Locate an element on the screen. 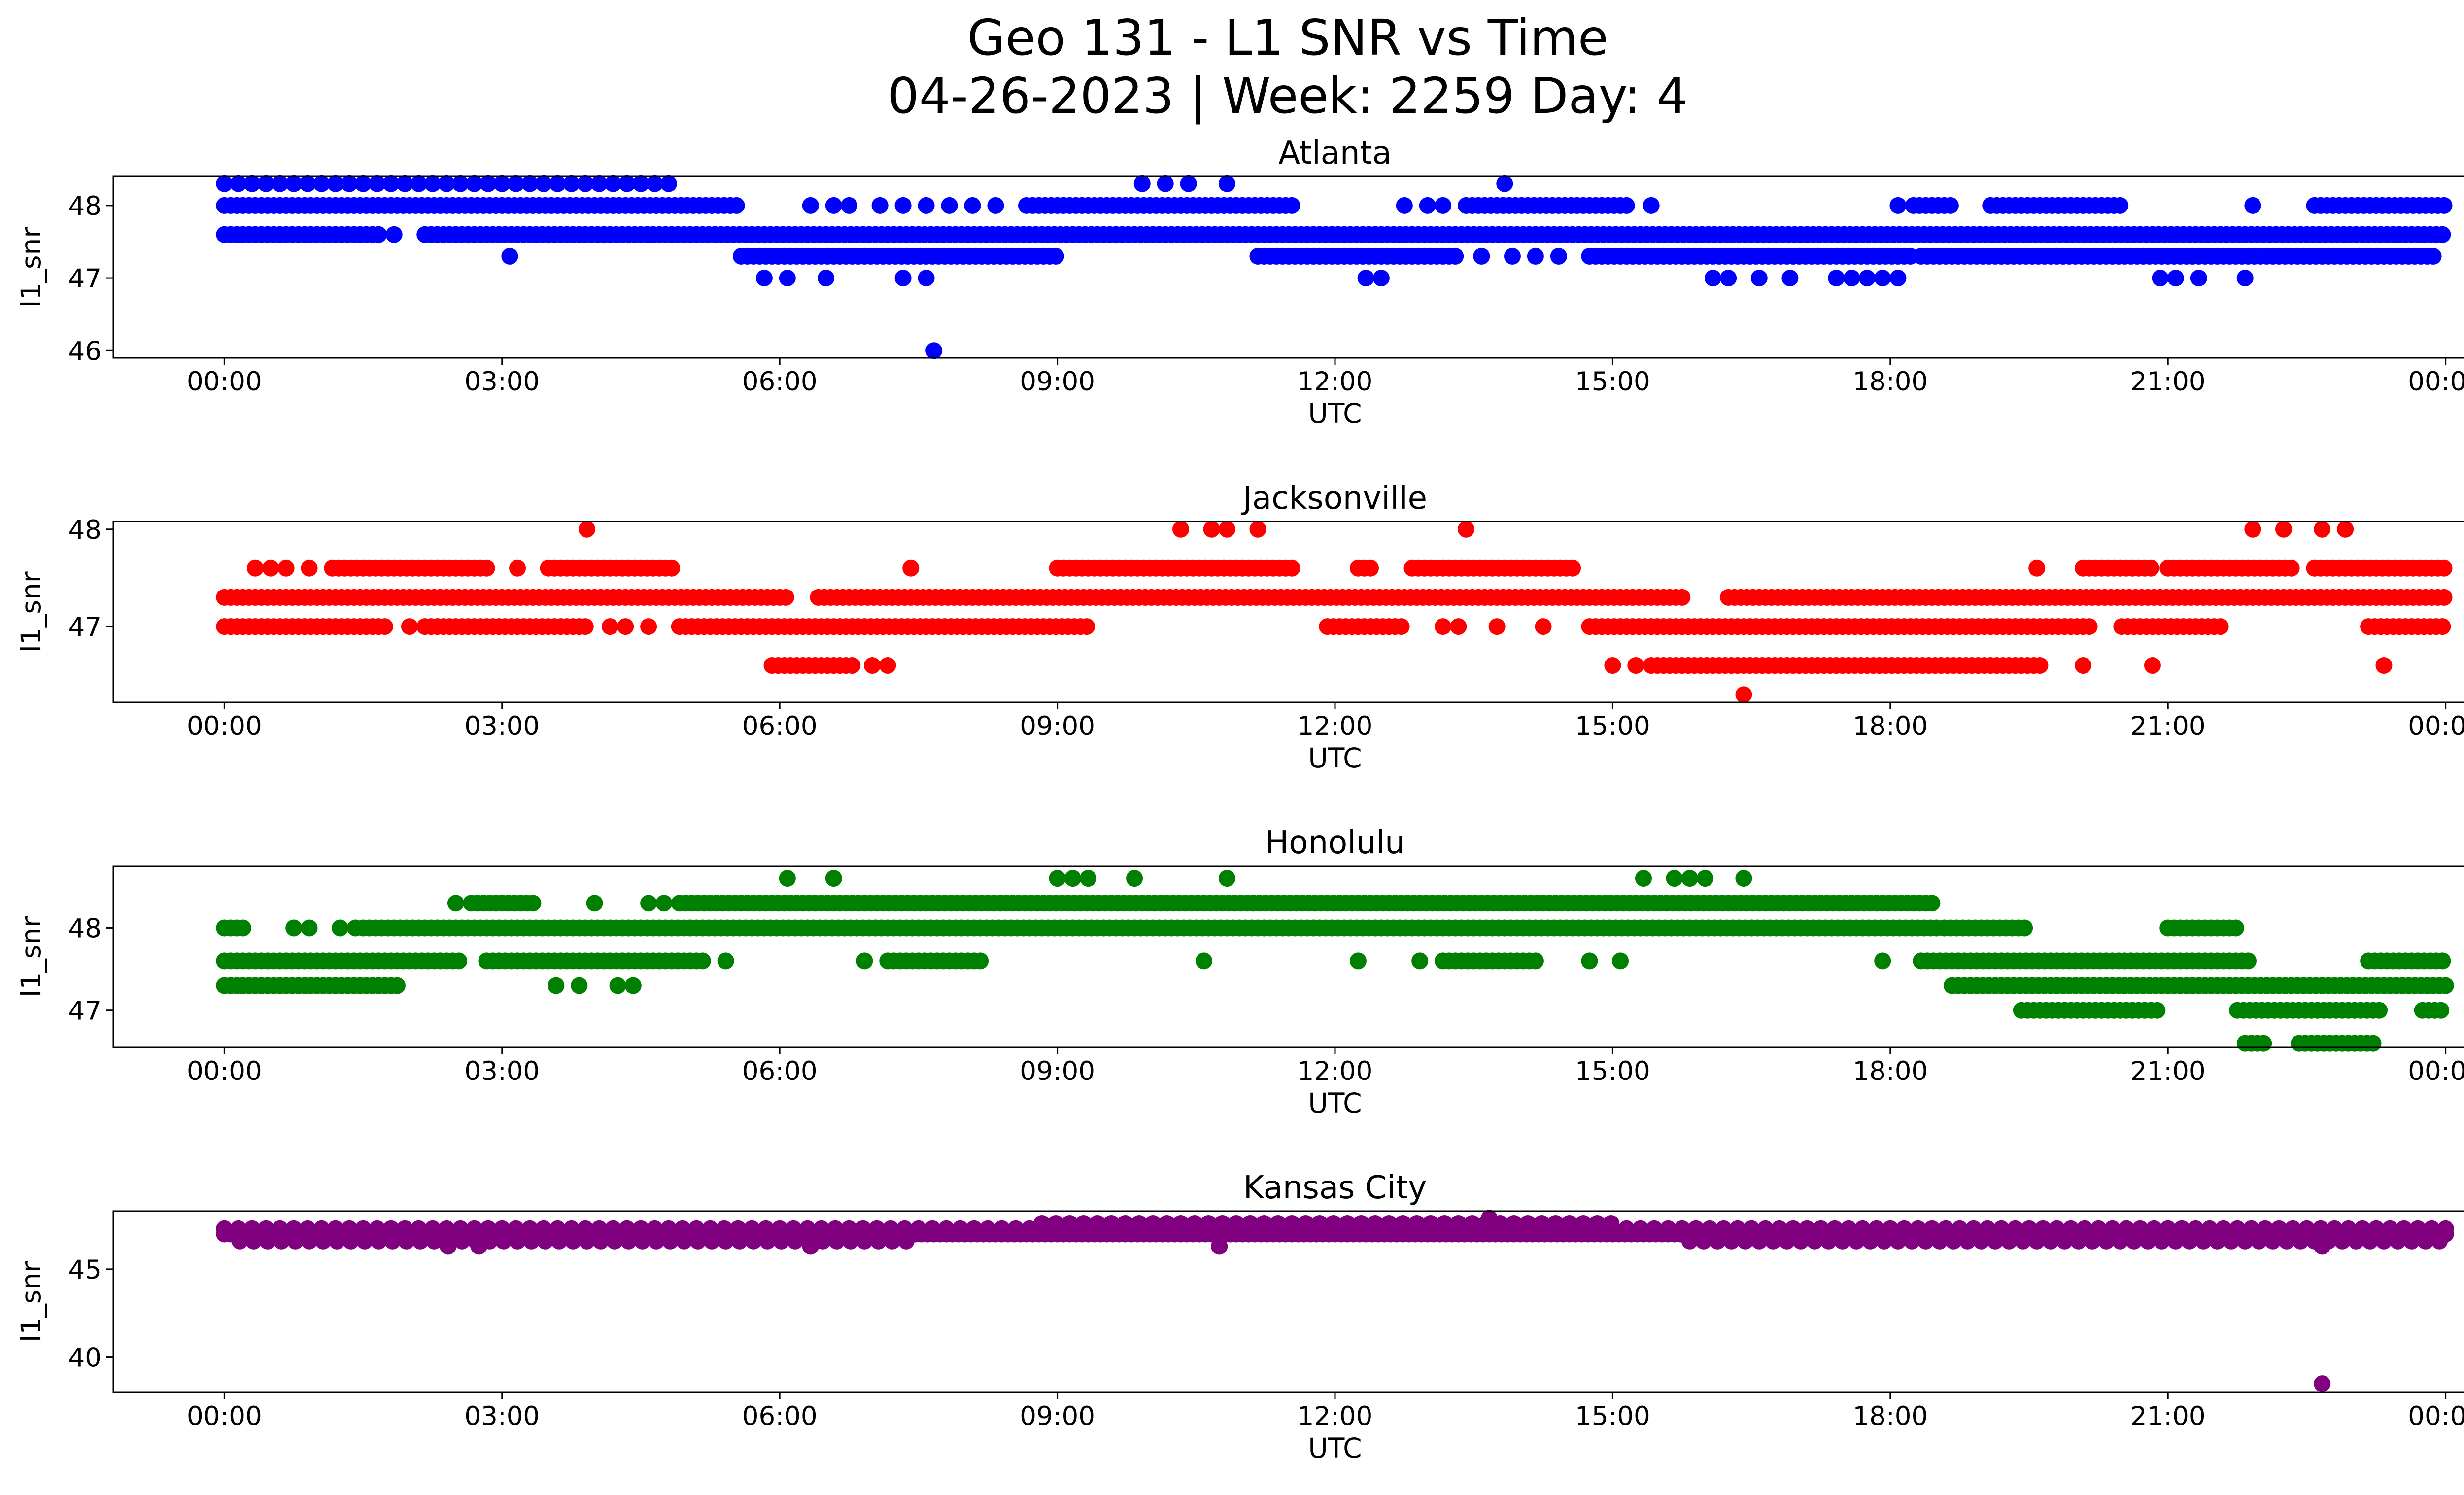 Image resolution: width=2464 pixels, height=1495 pixels. panel-title: Kansas City is located at coordinates (1335, 1188).